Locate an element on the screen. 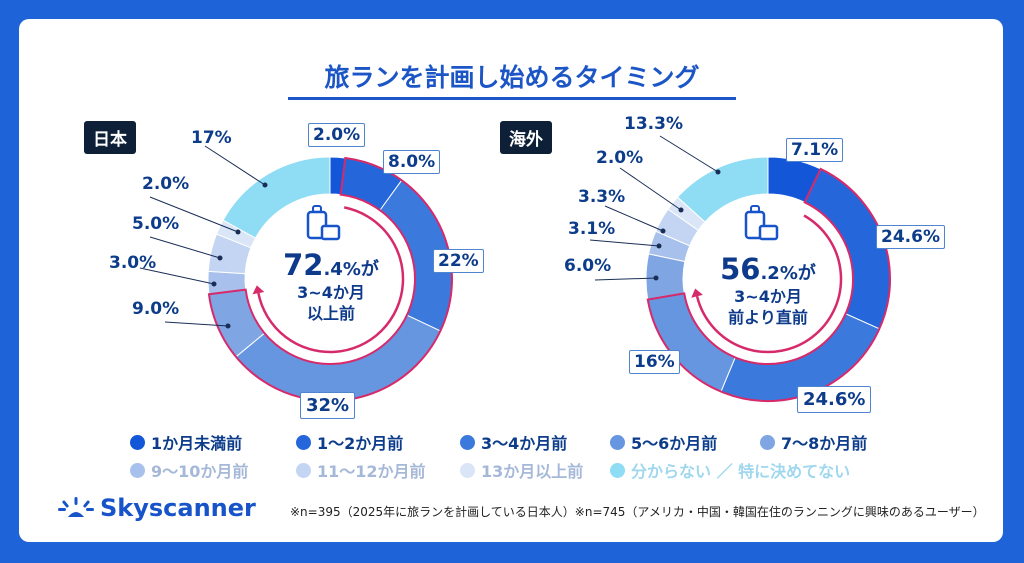  legend-item: 13か月以上前 is located at coordinates (521, 470).